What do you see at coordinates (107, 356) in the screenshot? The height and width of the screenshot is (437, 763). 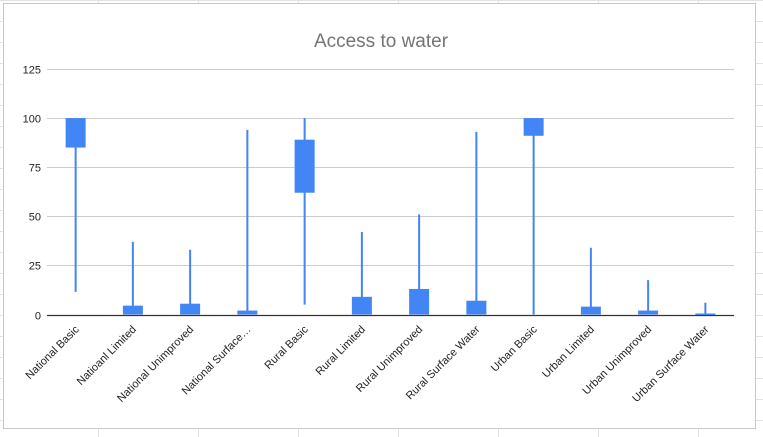 I see `x-tick-label: Natioanl Limited` at bounding box center [107, 356].